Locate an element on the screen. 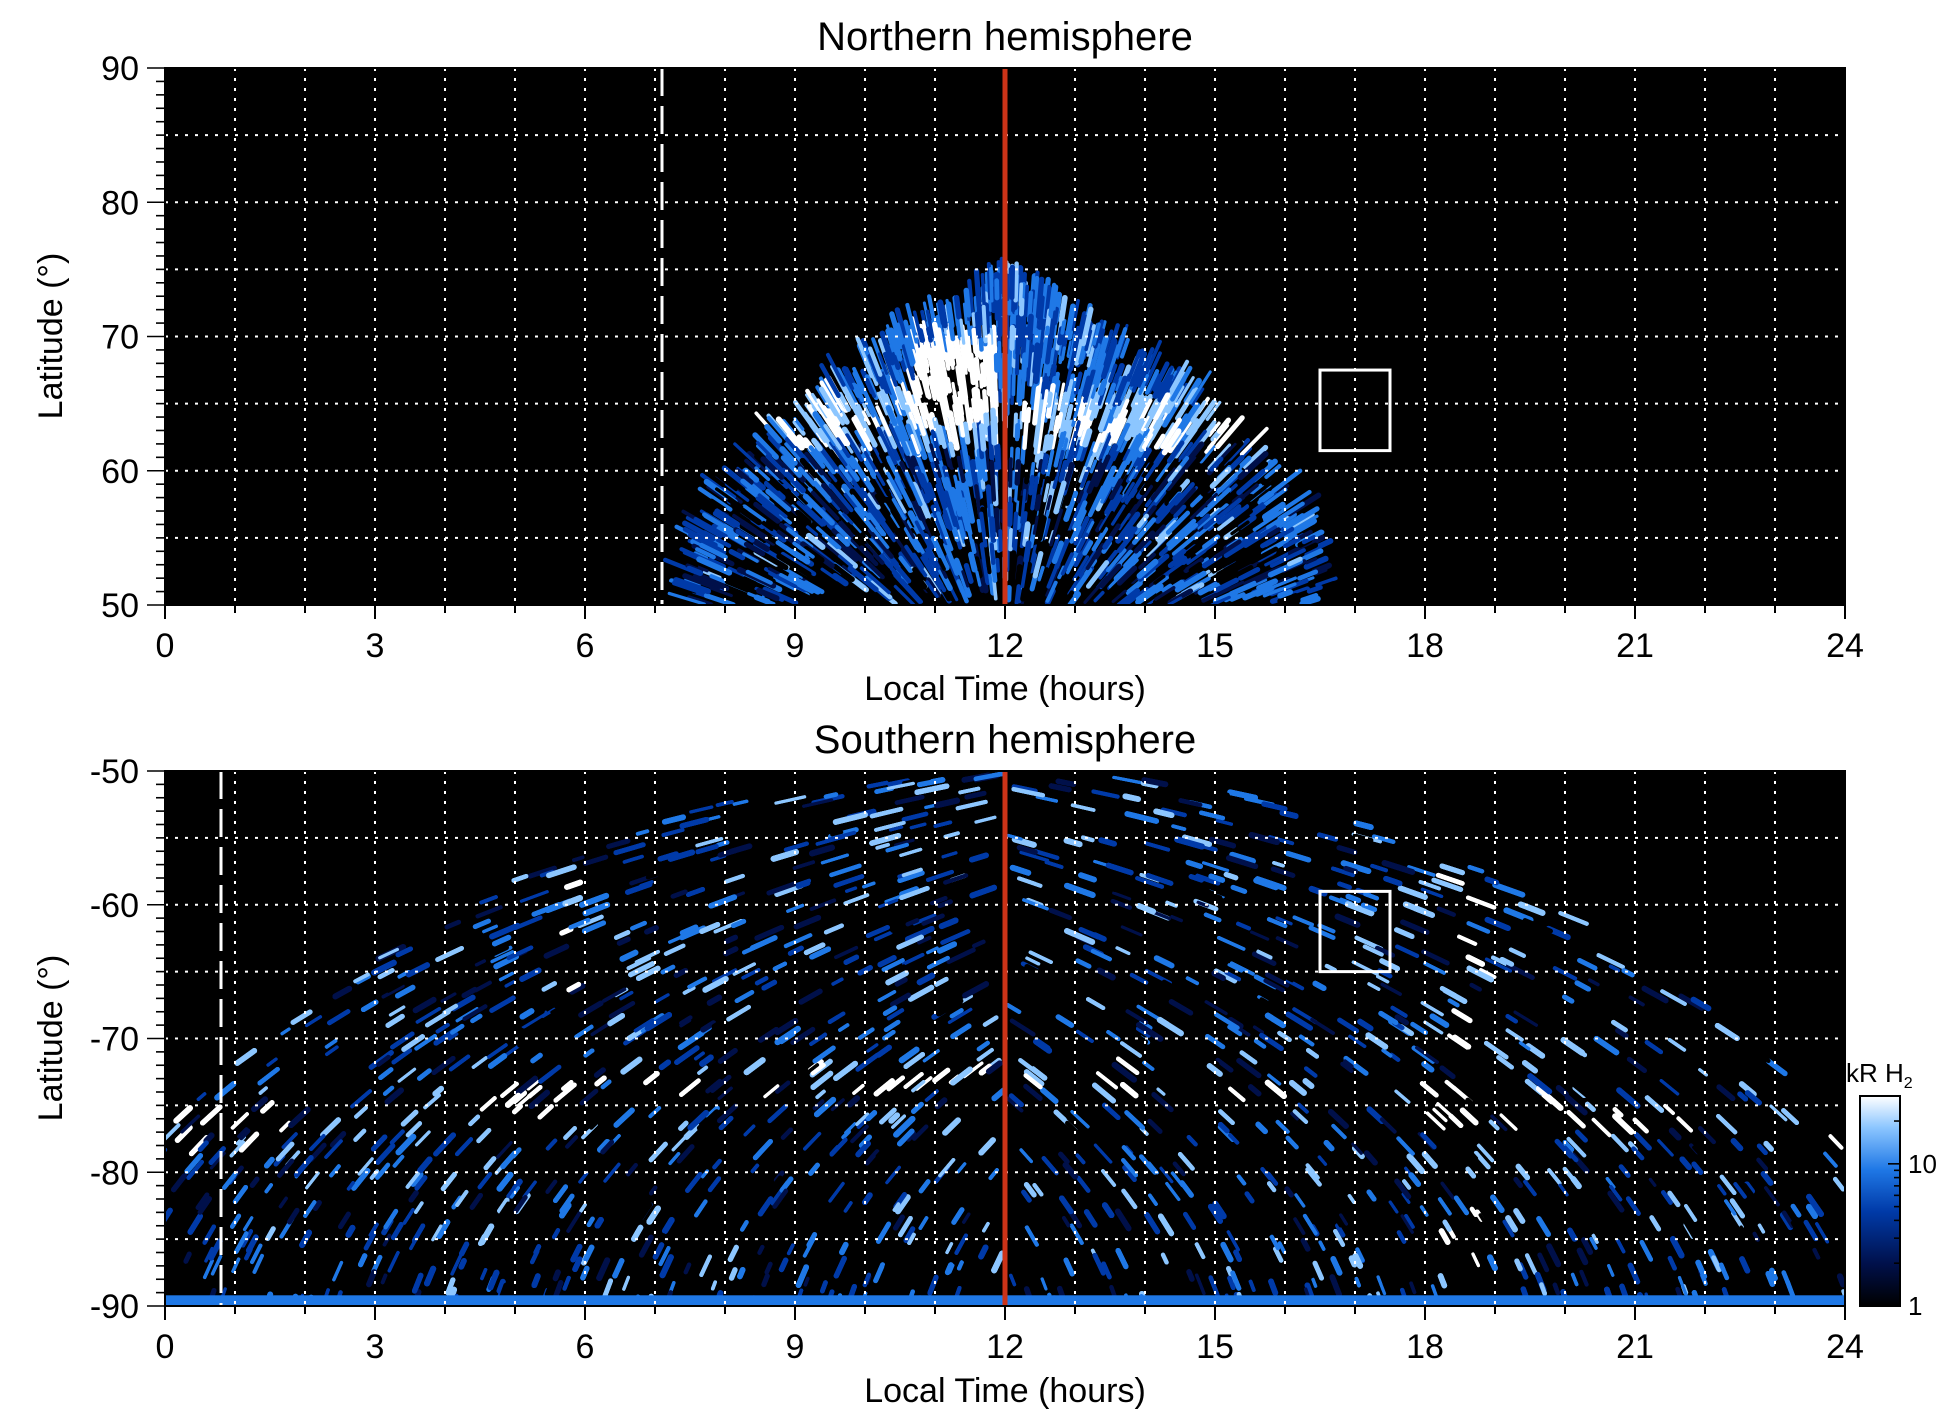 Image resolution: width=1950 pixels, height=1423 pixels. y-tick-label: 50 is located at coordinates (120, 606).